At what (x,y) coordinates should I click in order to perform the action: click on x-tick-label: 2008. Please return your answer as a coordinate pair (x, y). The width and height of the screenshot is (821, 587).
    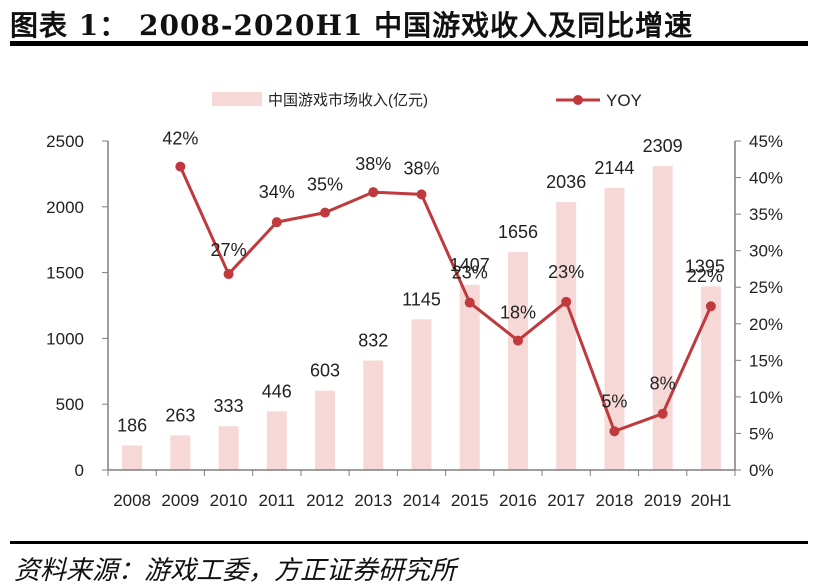
    Looking at the image, I should click on (132, 500).